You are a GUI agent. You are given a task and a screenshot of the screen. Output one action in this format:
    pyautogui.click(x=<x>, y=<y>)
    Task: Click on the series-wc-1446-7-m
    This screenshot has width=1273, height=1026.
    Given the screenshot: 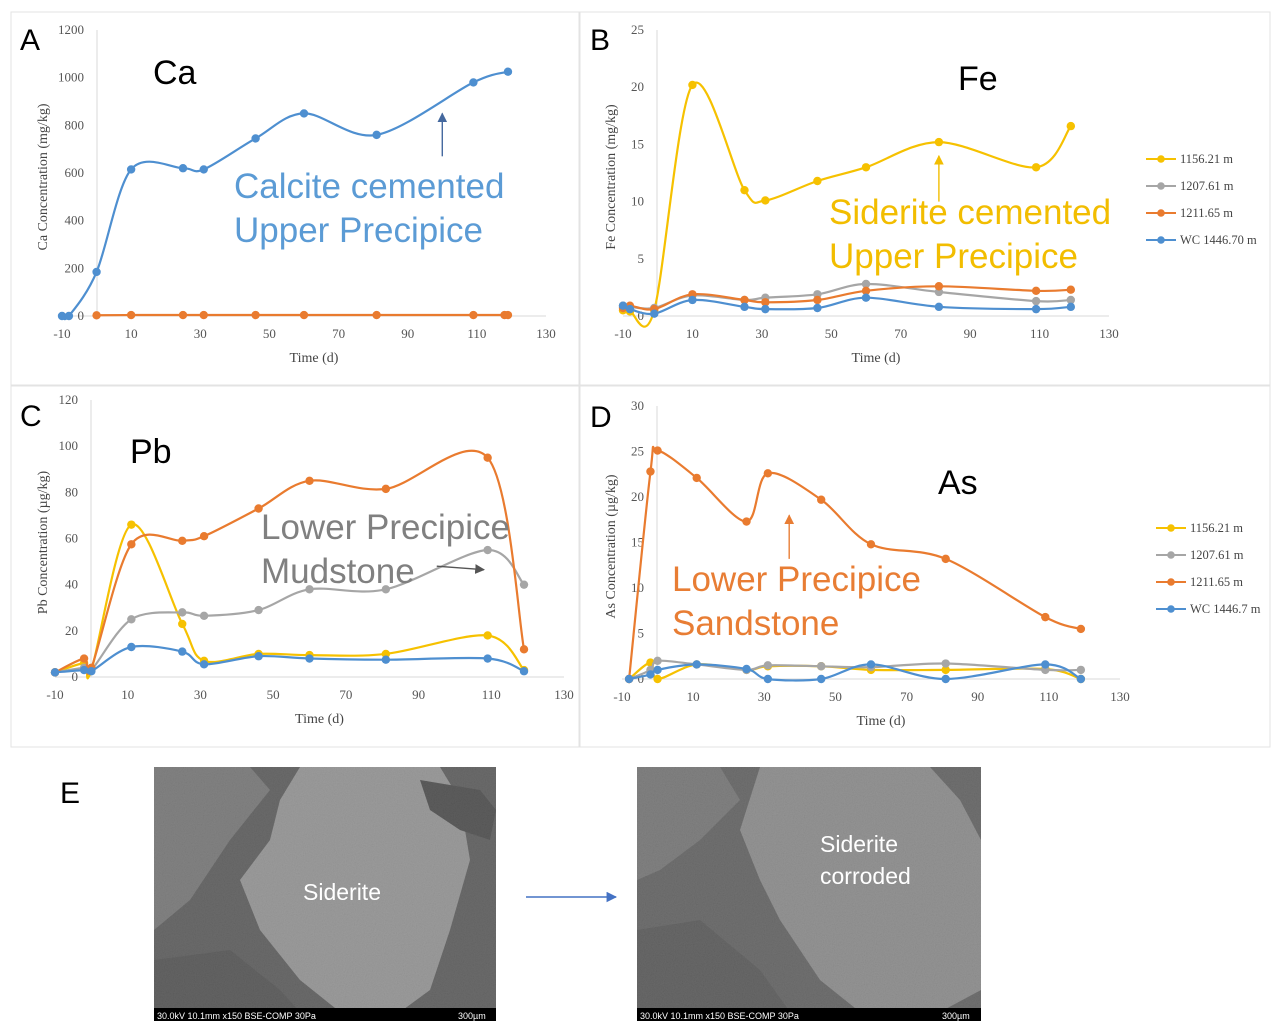 What is the action you would take?
    pyautogui.click(x=855, y=671)
    